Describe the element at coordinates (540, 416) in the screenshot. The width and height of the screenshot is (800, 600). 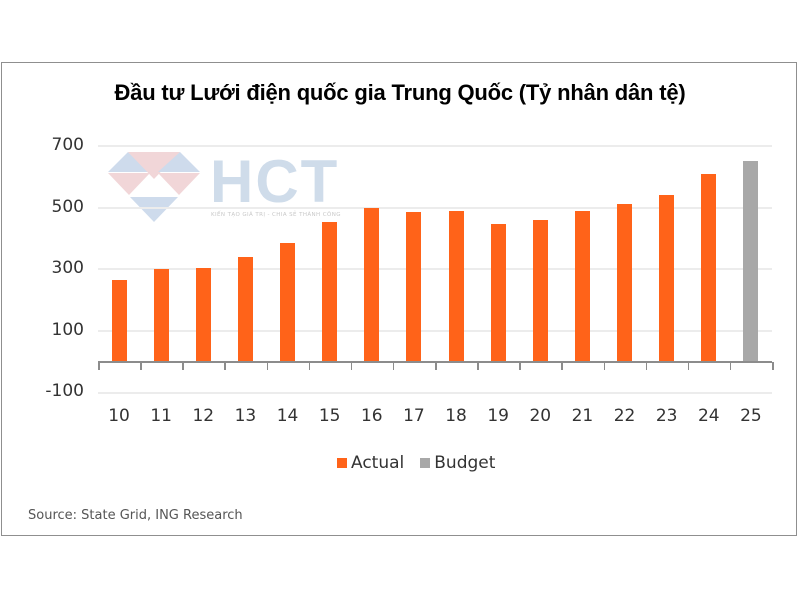
I see `x-tick-label: 20` at that location.